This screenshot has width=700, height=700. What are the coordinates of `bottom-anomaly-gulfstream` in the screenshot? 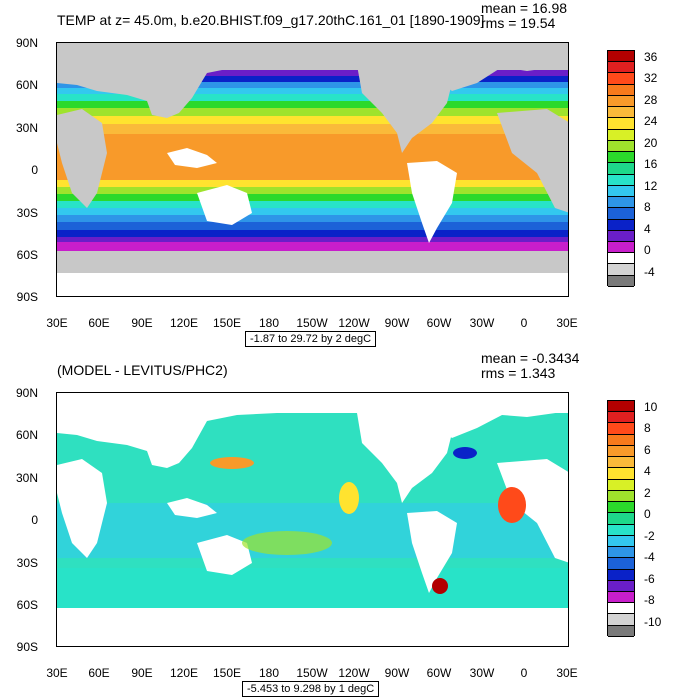 It's located at (465, 453).